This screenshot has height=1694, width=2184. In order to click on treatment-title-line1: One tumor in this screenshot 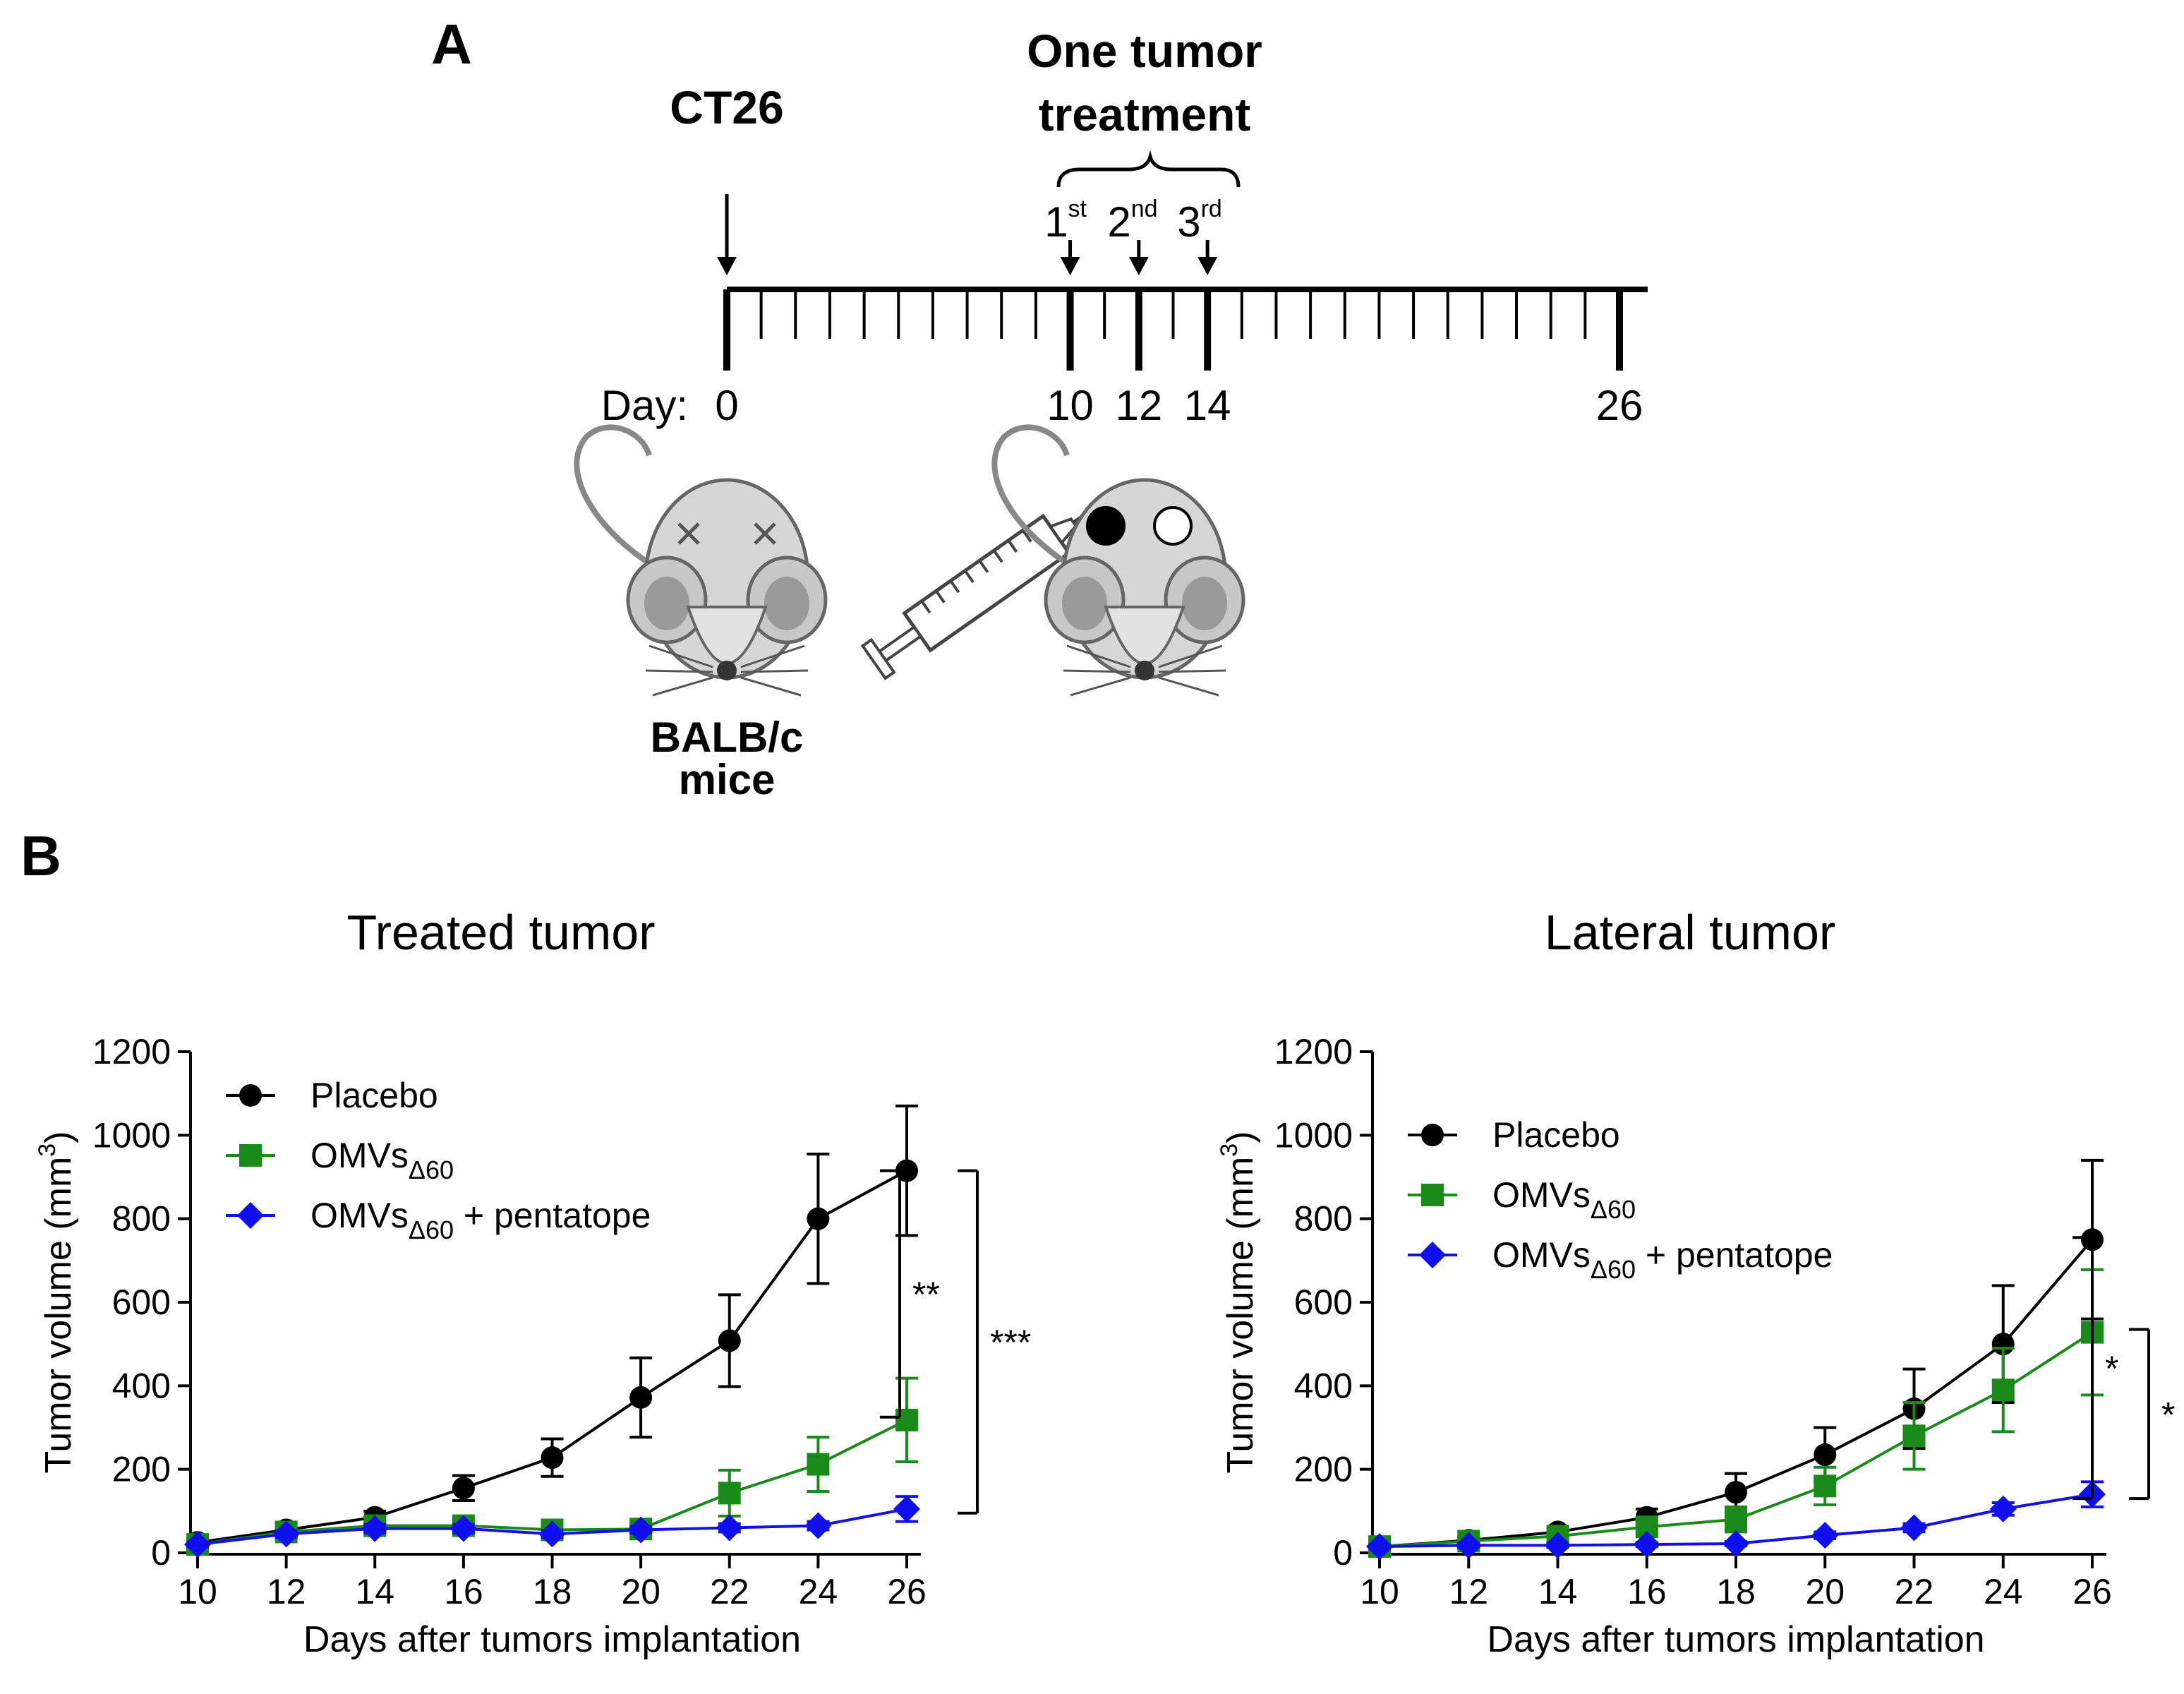, I will do `click(1144, 51)`.